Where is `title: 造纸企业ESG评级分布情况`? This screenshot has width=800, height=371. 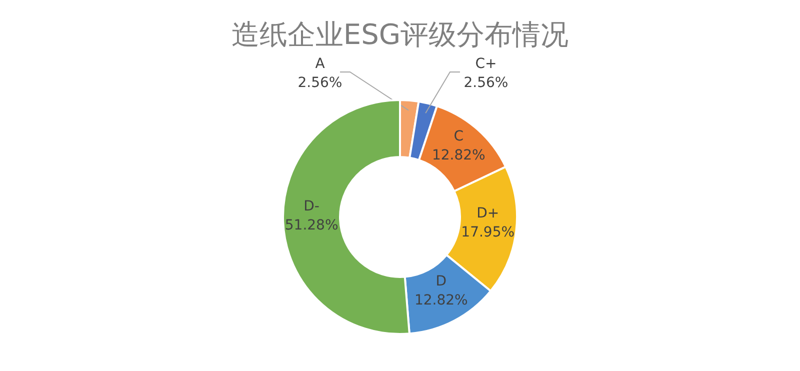 title: 造纸企业ESG评级分布情况 is located at coordinates (400, 34).